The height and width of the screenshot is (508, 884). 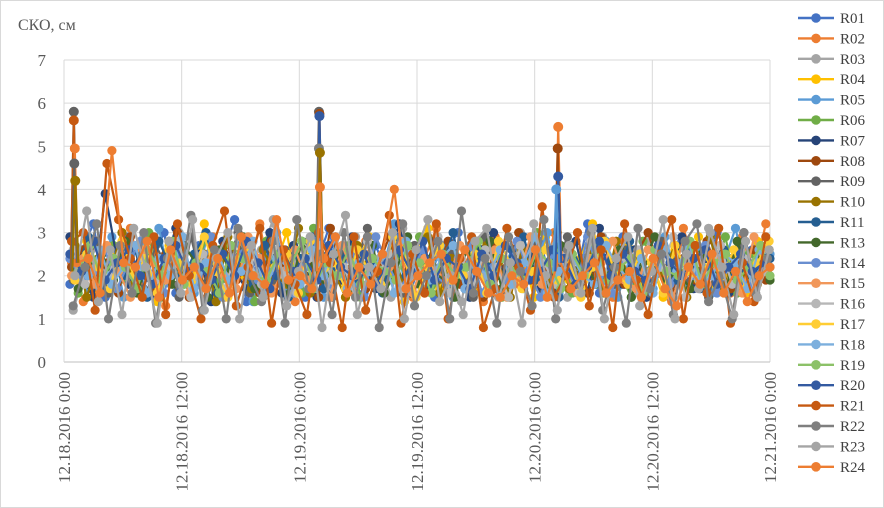 I want to click on legend-label: R04, so click(x=853, y=80).